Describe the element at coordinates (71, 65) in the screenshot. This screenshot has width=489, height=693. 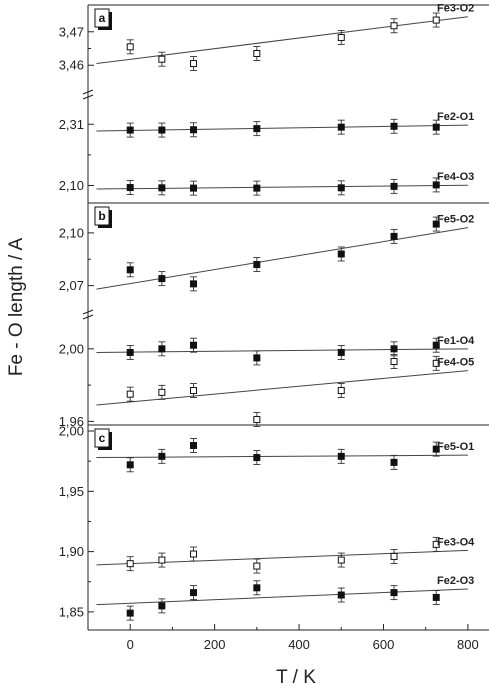
I see `y-tick-label: 3,46` at that location.